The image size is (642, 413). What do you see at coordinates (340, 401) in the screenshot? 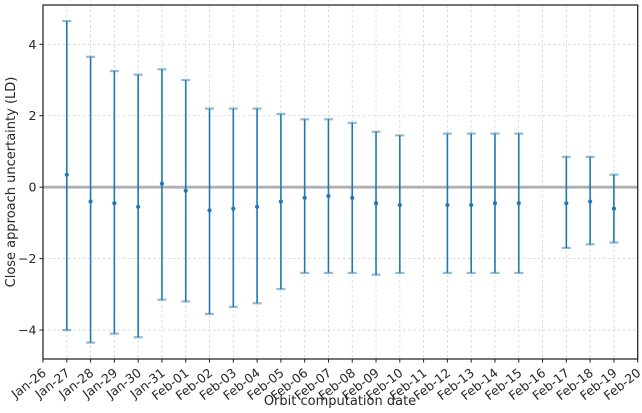
I see `x-axis-label: Orbit computation date` at bounding box center [340, 401].